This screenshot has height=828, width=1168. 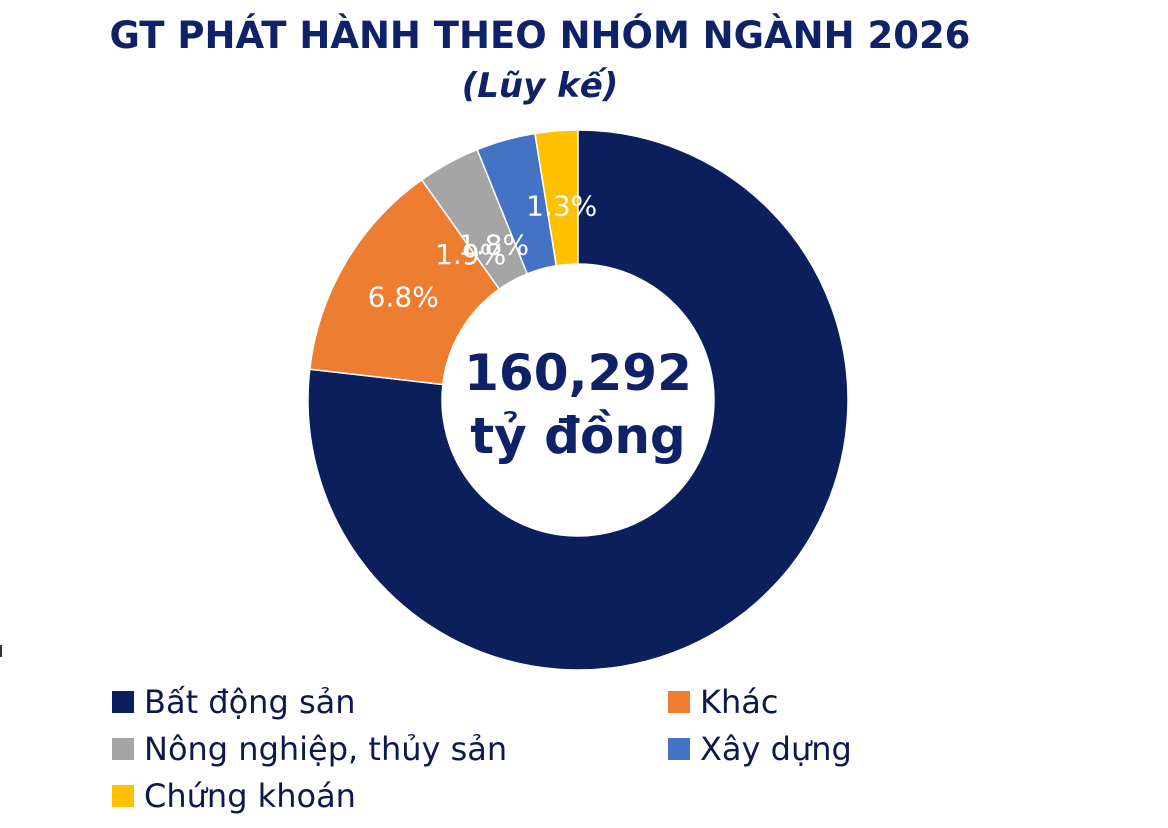 I want to click on legend-label-1: Khác, so click(x=739, y=702).